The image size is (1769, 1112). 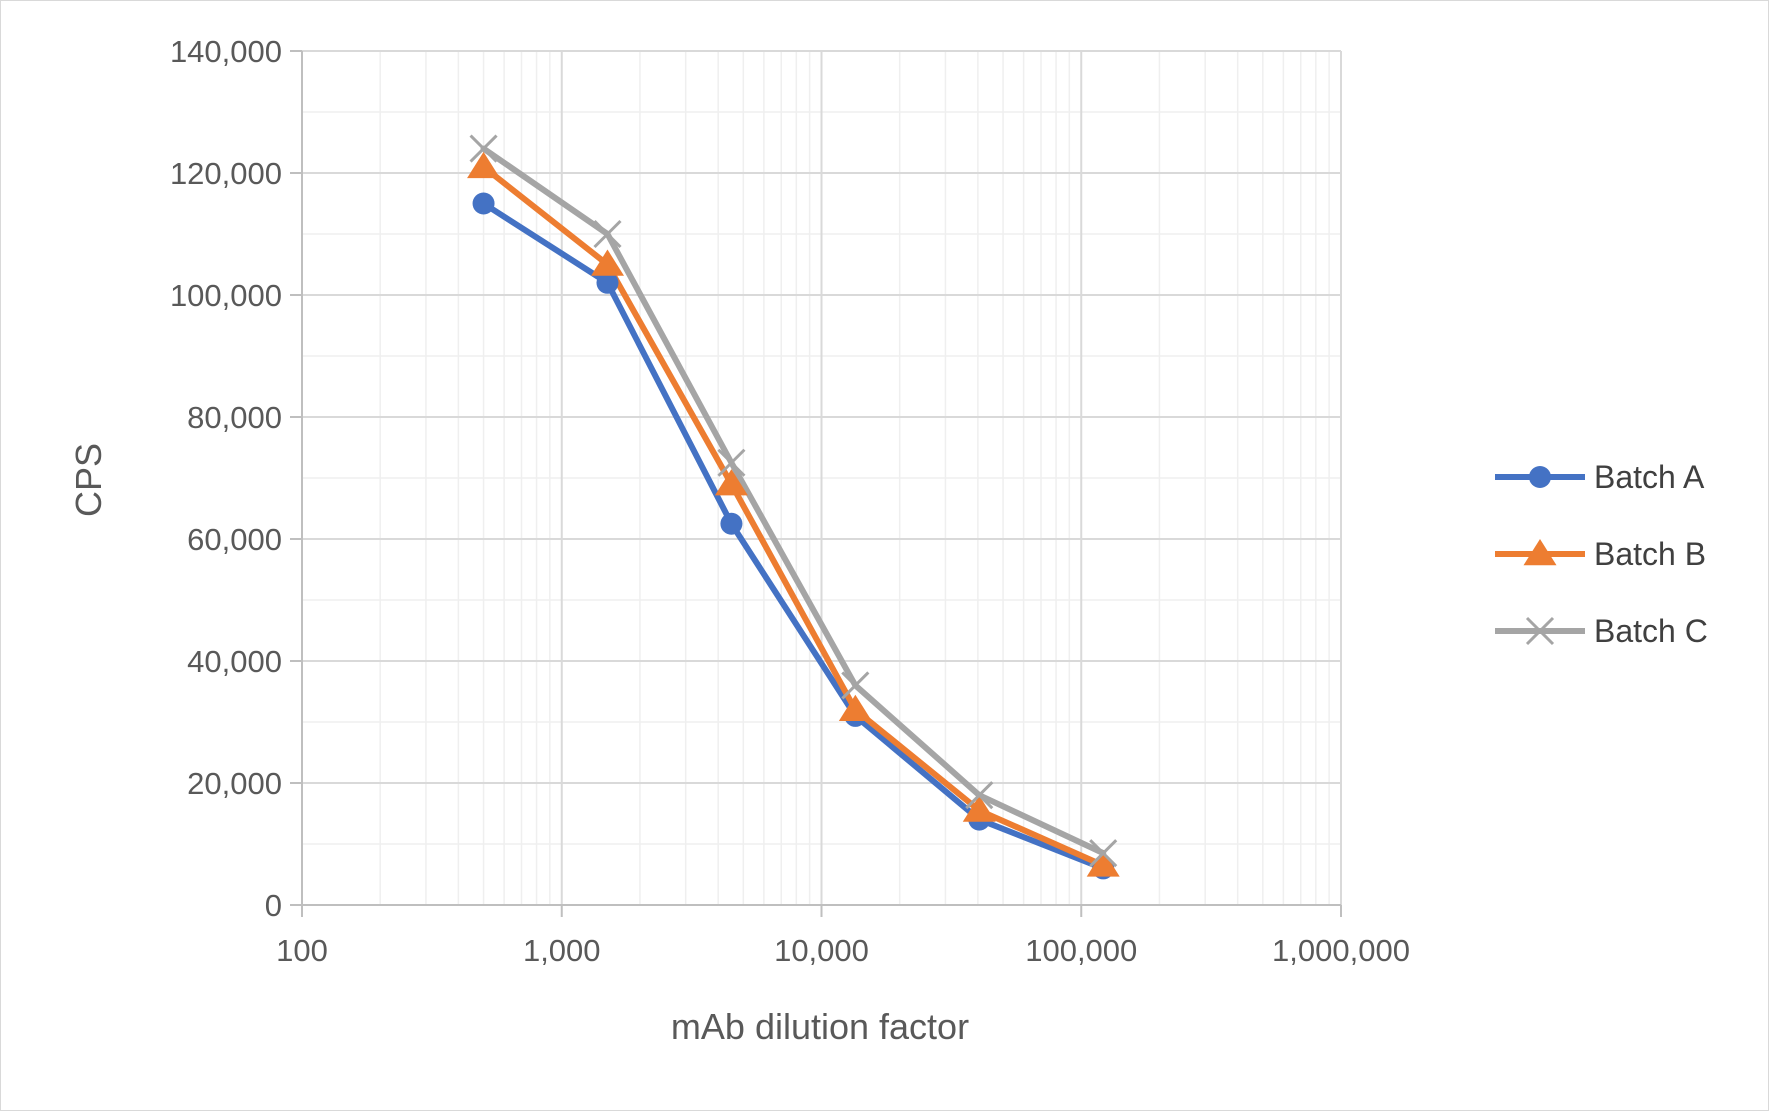 I want to click on x-tick-label: 100,000, so click(x=1081, y=950).